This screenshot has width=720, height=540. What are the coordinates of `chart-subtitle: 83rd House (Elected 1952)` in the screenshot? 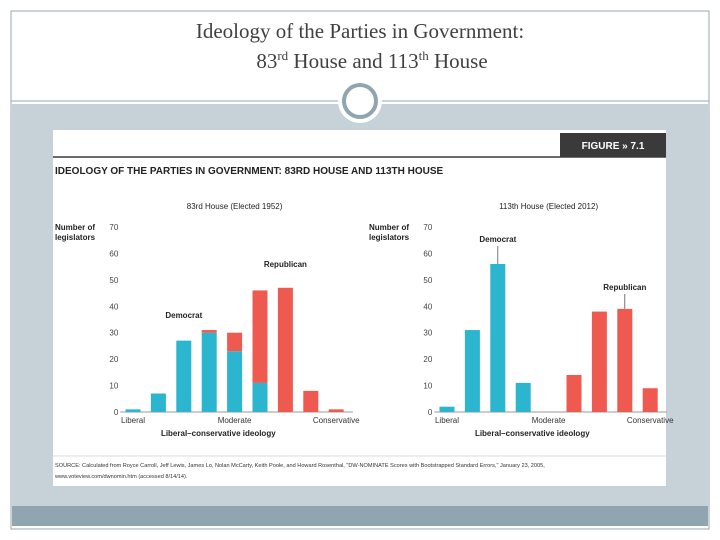 It's located at (235, 206).